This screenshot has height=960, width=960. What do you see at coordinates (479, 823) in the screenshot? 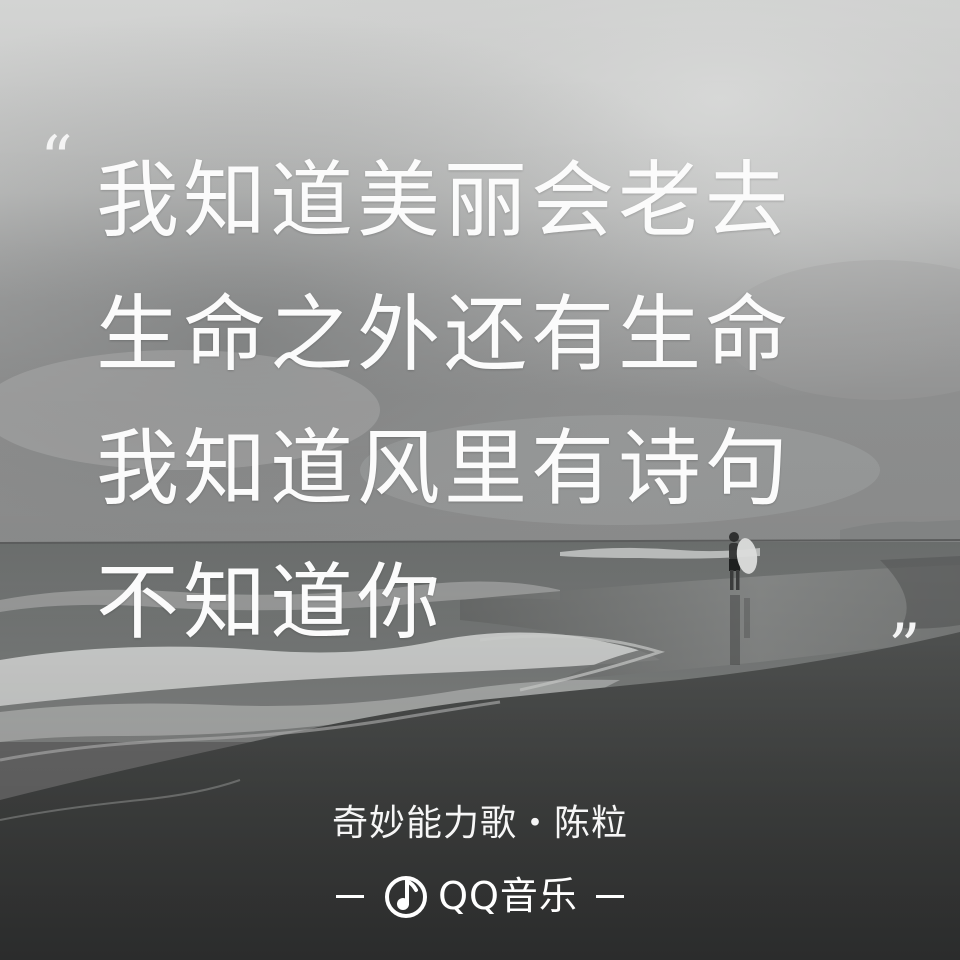
I see `song-credit: 奇妙能力歌・陈粒` at bounding box center [479, 823].